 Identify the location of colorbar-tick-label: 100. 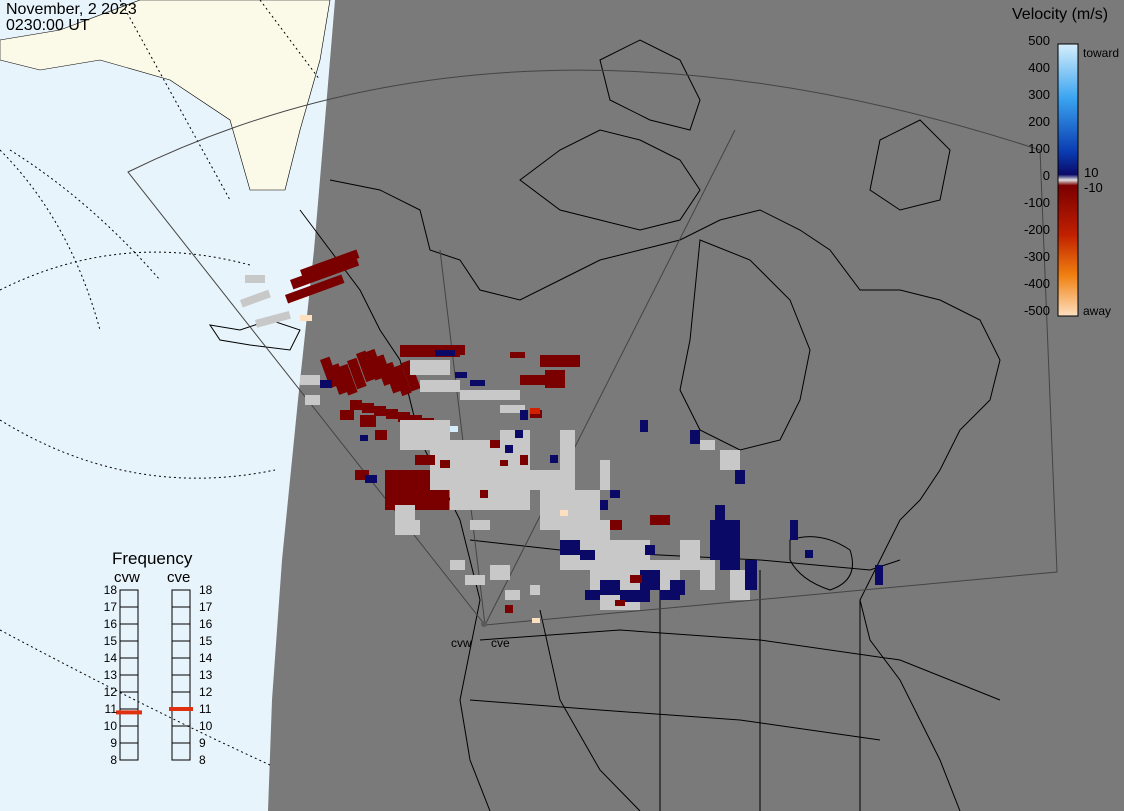
(1039, 148).